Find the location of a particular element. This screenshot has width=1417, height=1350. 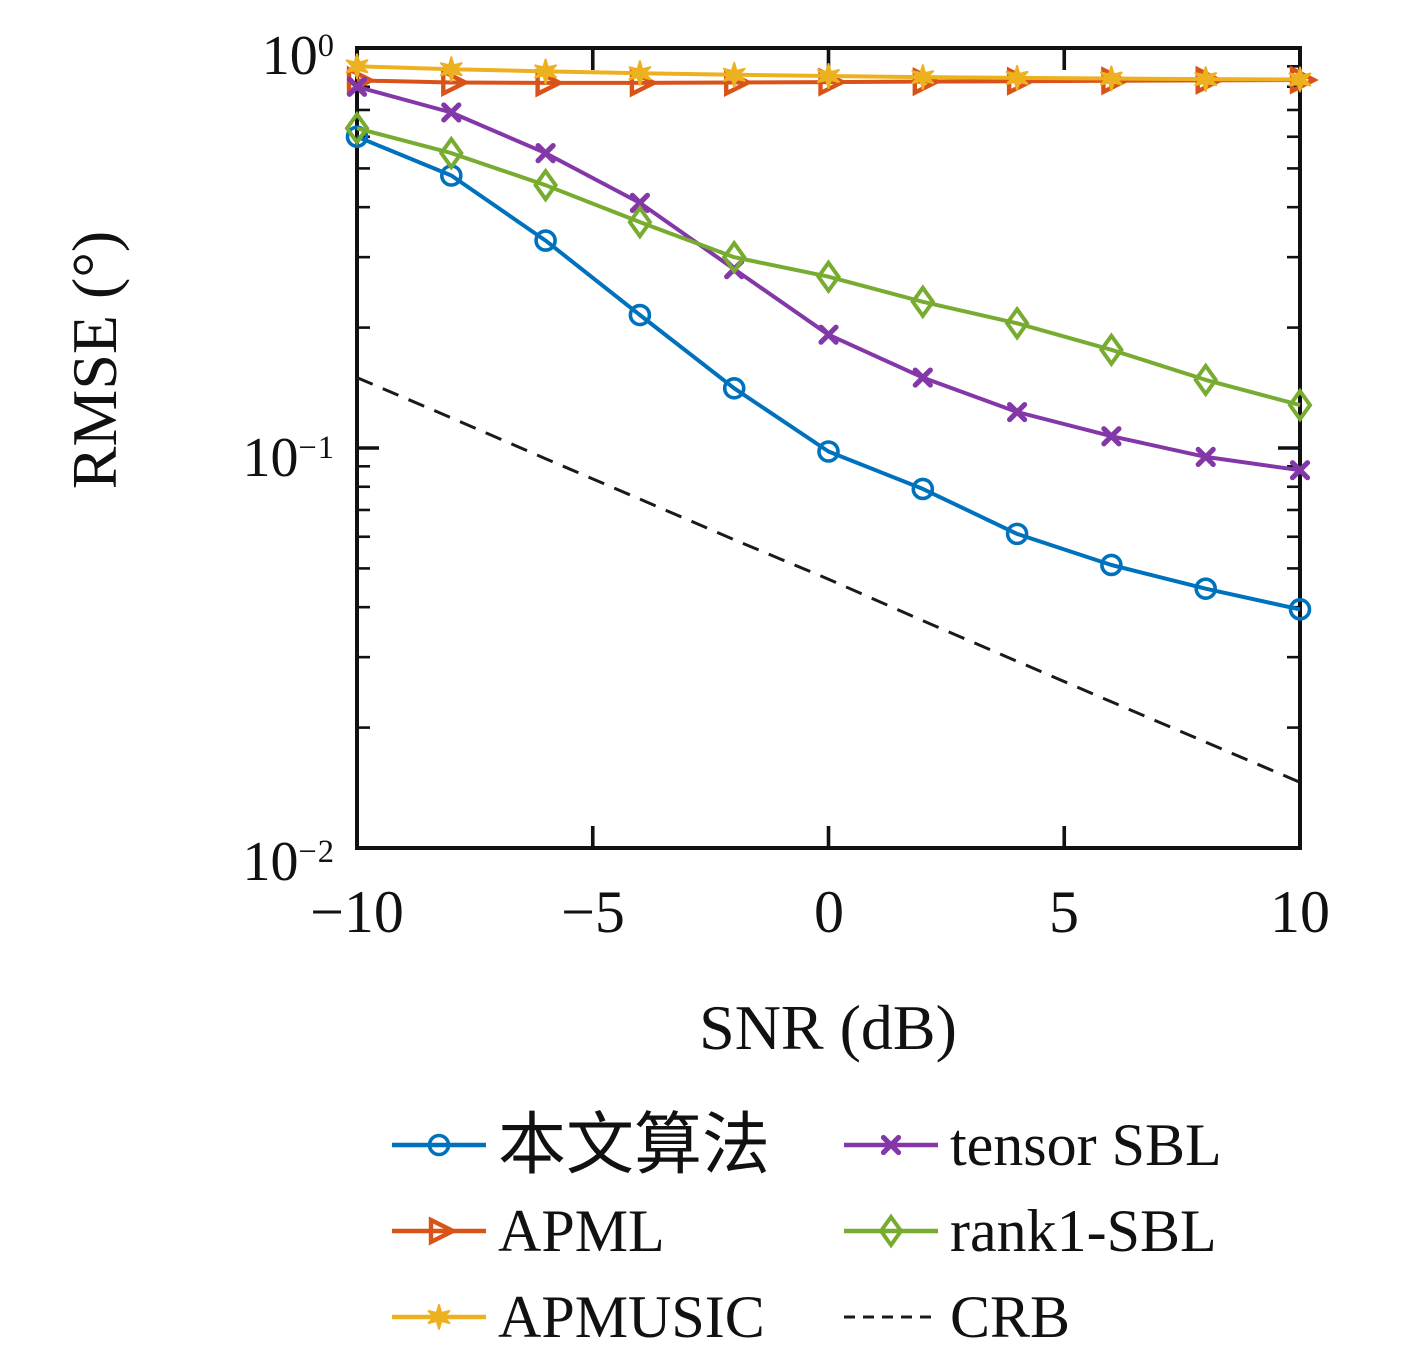

legend-swatch-tensor-sbl is located at coordinates (891, 1145).